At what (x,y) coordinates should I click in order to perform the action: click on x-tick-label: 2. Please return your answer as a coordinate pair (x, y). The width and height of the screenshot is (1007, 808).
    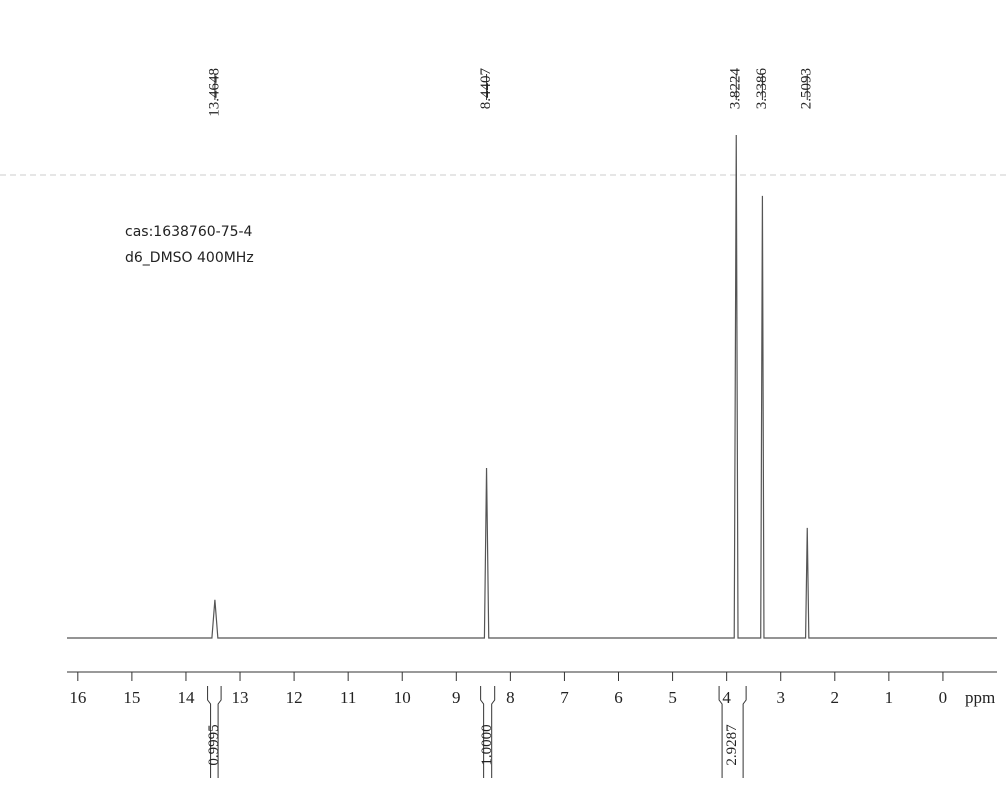
    Looking at the image, I should click on (835, 697).